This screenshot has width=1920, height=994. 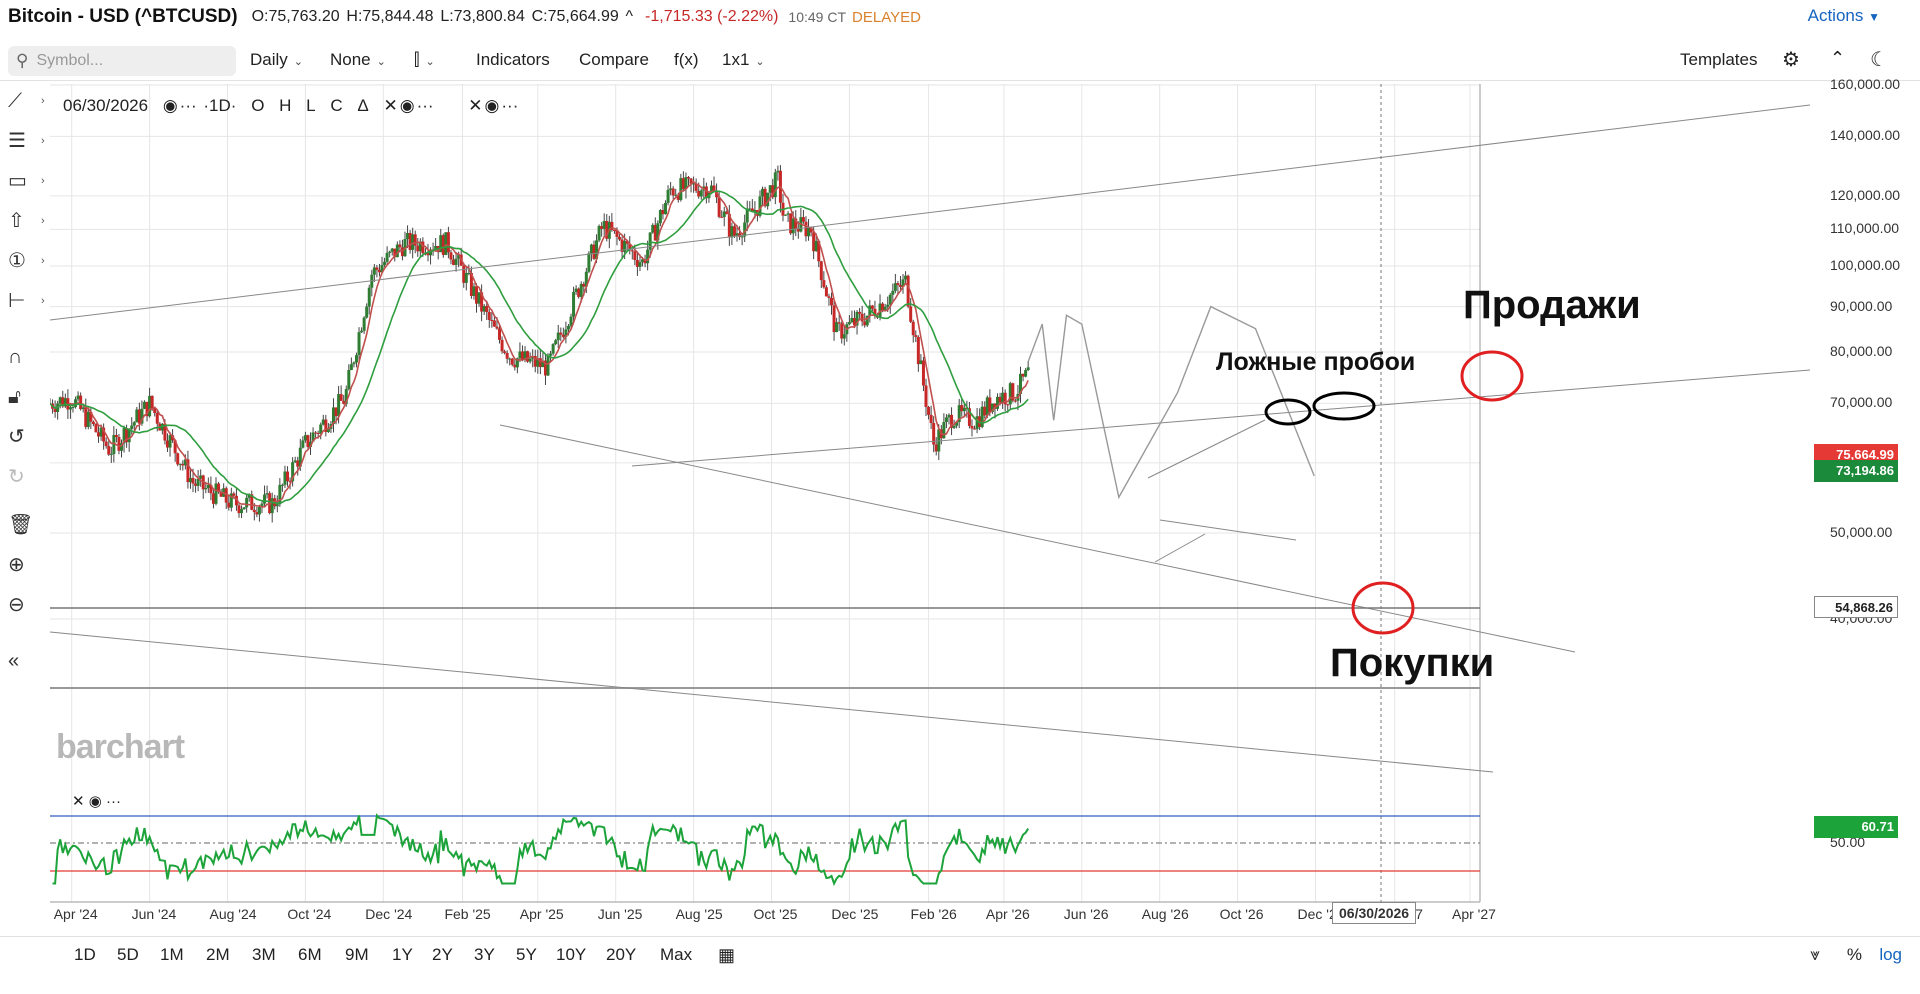 What do you see at coordinates (264, 954) in the screenshot?
I see `range-button-3m: 3M` at bounding box center [264, 954].